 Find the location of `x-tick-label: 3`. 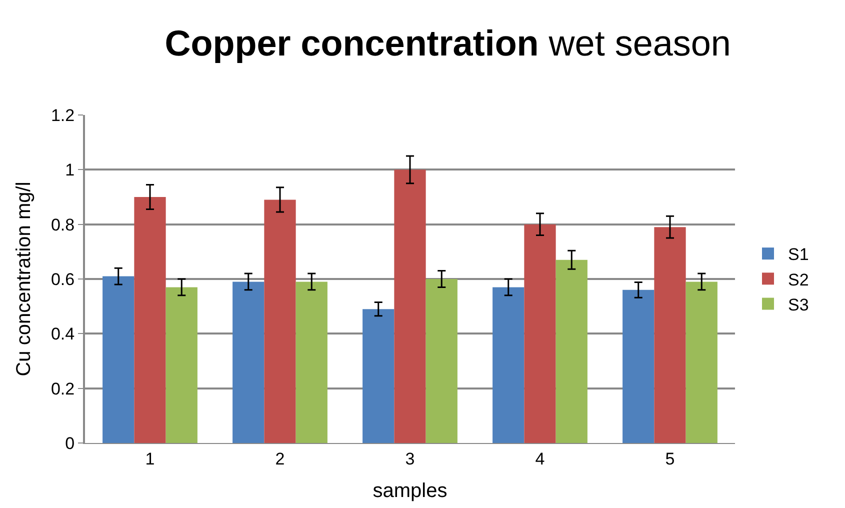

x-tick-label: 3 is located at coordinates (410, 458).